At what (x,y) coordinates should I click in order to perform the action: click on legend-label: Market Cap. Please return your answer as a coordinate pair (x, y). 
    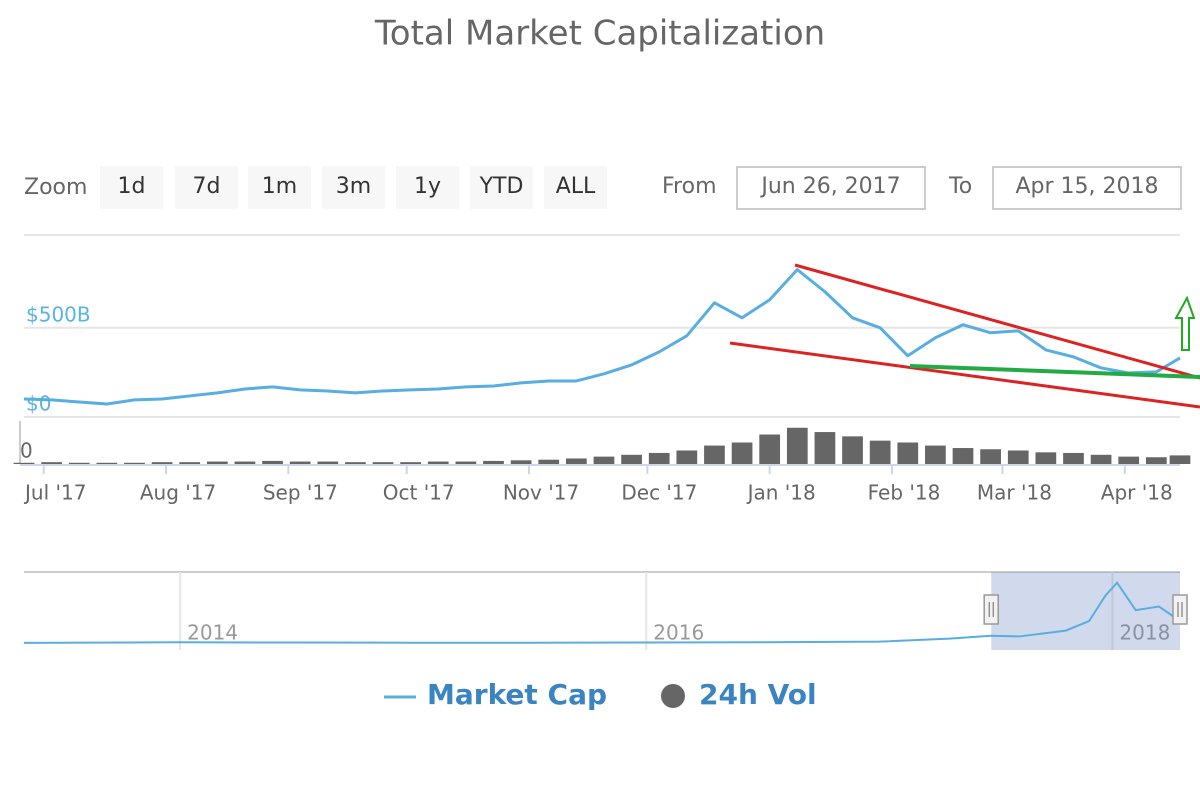
    Looking at the image, I should click on (517, 694).